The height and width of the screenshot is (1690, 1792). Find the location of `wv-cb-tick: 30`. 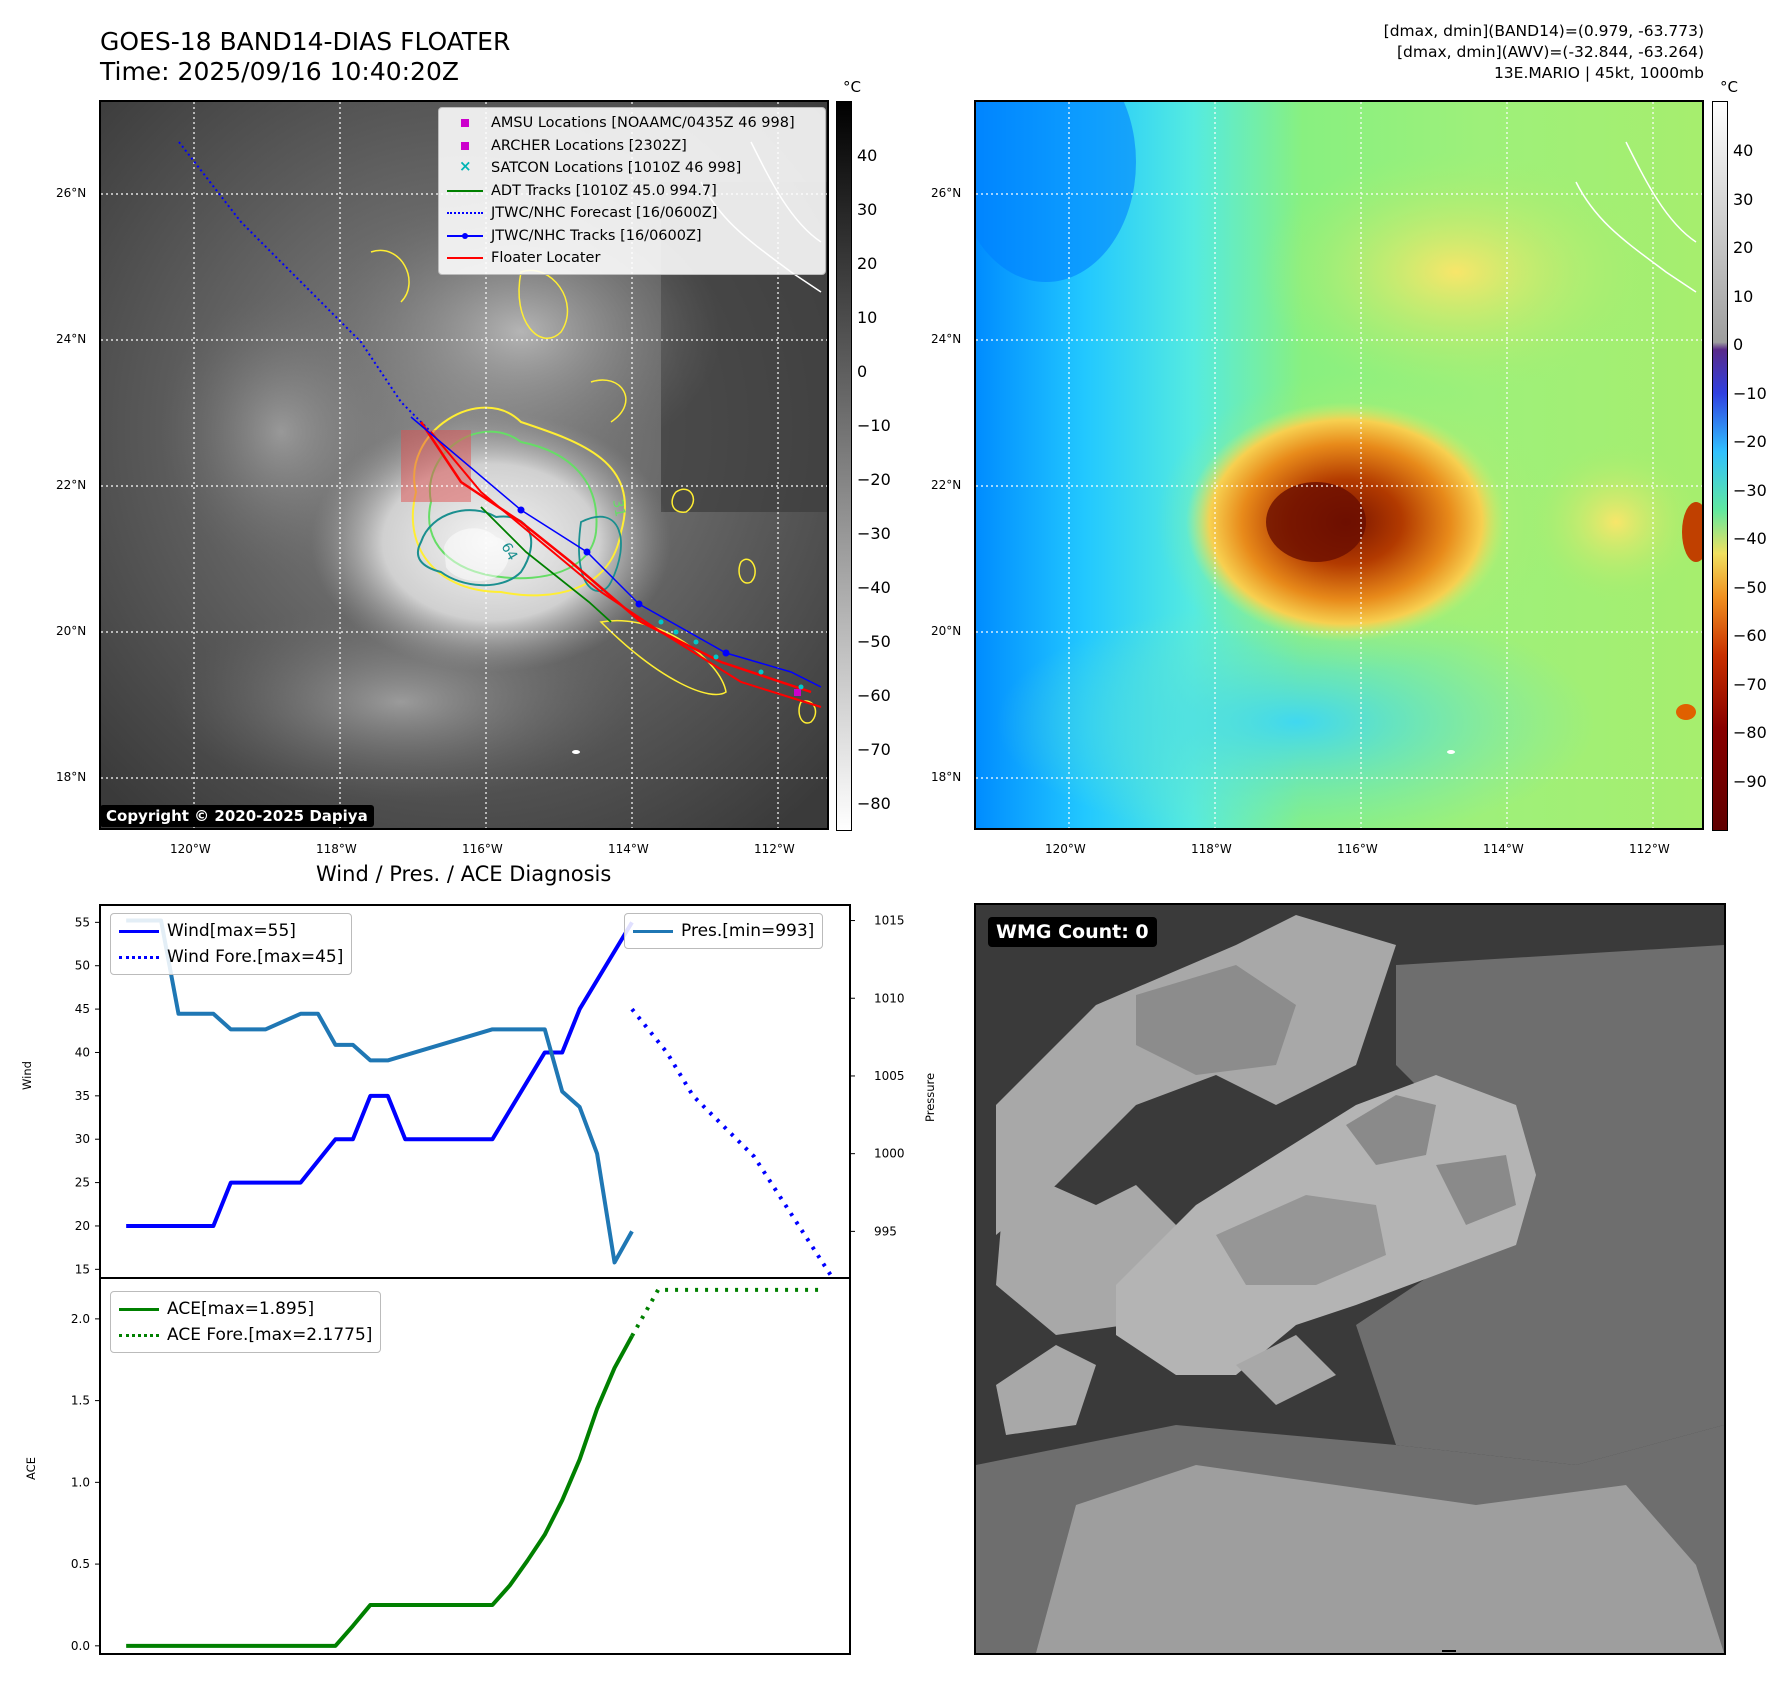

wv-cb-tick: 30 is located at coordinates (1743, 199).